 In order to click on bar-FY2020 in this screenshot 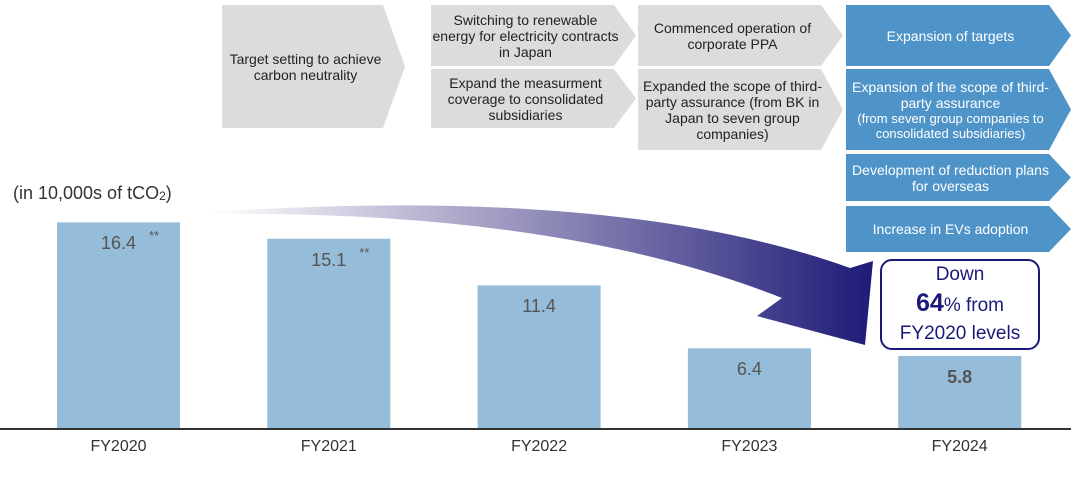, I will do `click(118, 325)`.